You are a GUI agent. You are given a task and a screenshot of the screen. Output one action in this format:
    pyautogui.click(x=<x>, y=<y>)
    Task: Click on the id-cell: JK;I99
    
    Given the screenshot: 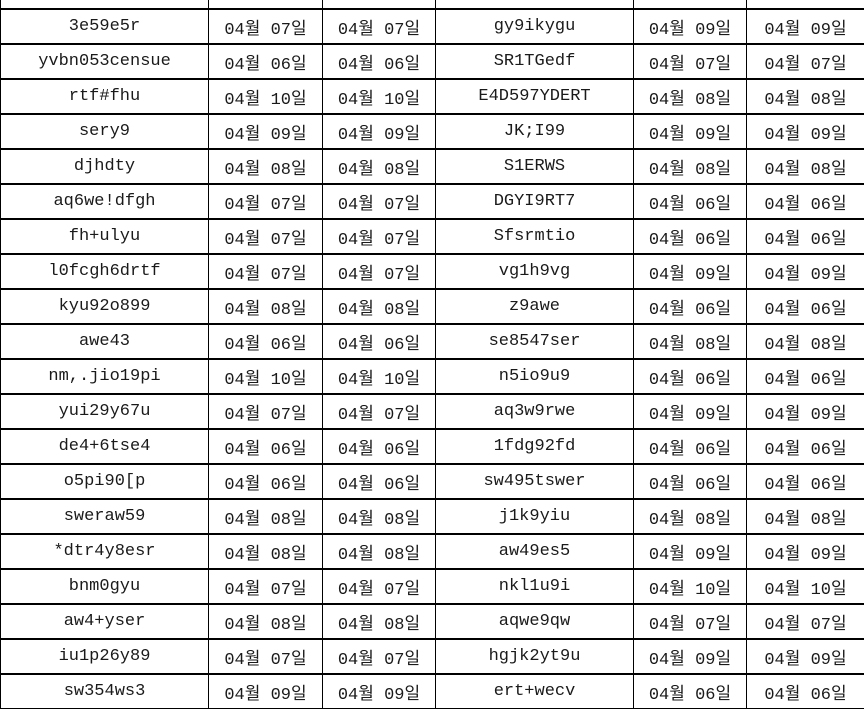 What is the action you would take?
    pyautogui.click(x=534, y=131)
    